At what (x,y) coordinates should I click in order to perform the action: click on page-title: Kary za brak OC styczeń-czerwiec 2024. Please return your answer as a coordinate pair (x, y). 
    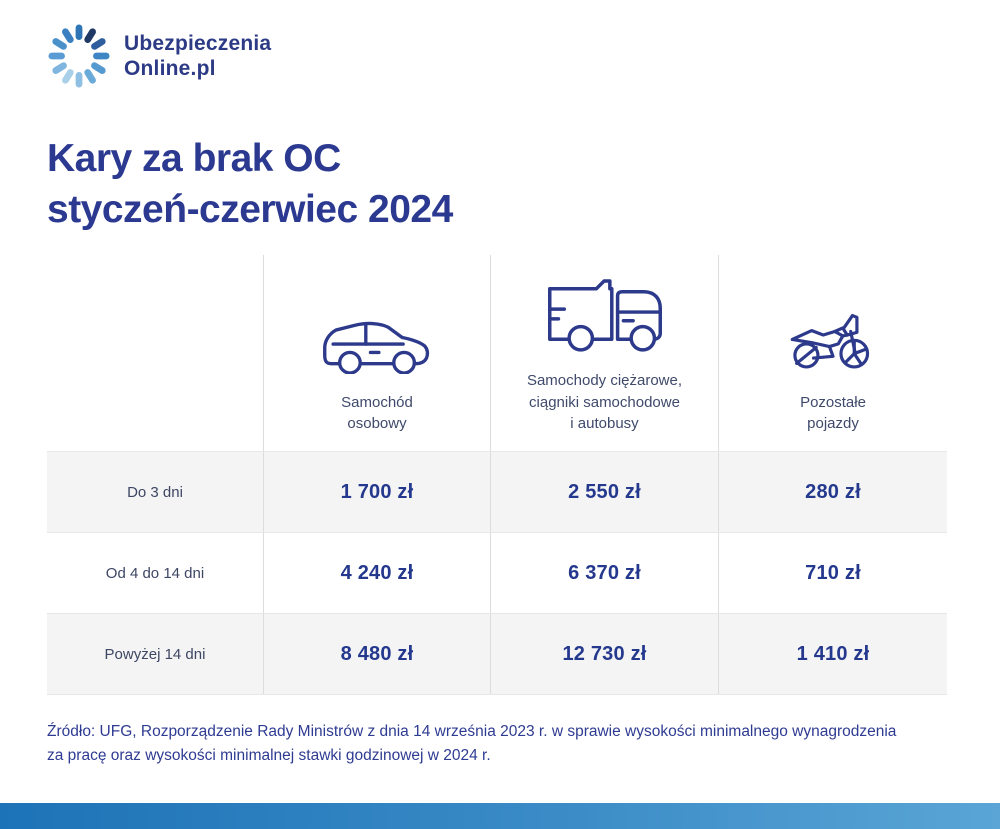
    Looking at the image, I should click on (250, 184).